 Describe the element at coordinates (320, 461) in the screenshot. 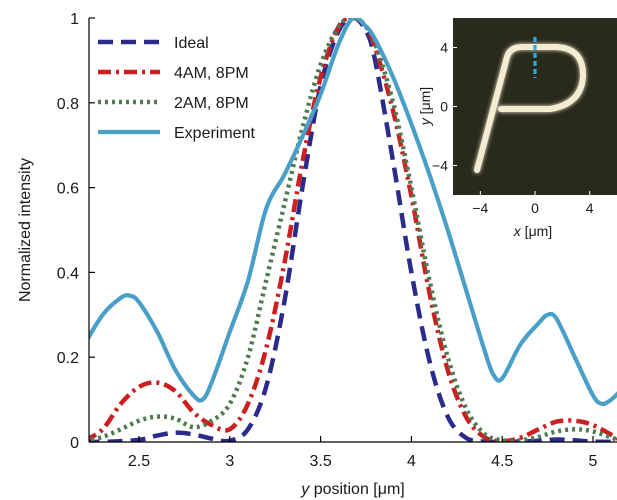

I see `x-tick-label: 3.5` at that location.